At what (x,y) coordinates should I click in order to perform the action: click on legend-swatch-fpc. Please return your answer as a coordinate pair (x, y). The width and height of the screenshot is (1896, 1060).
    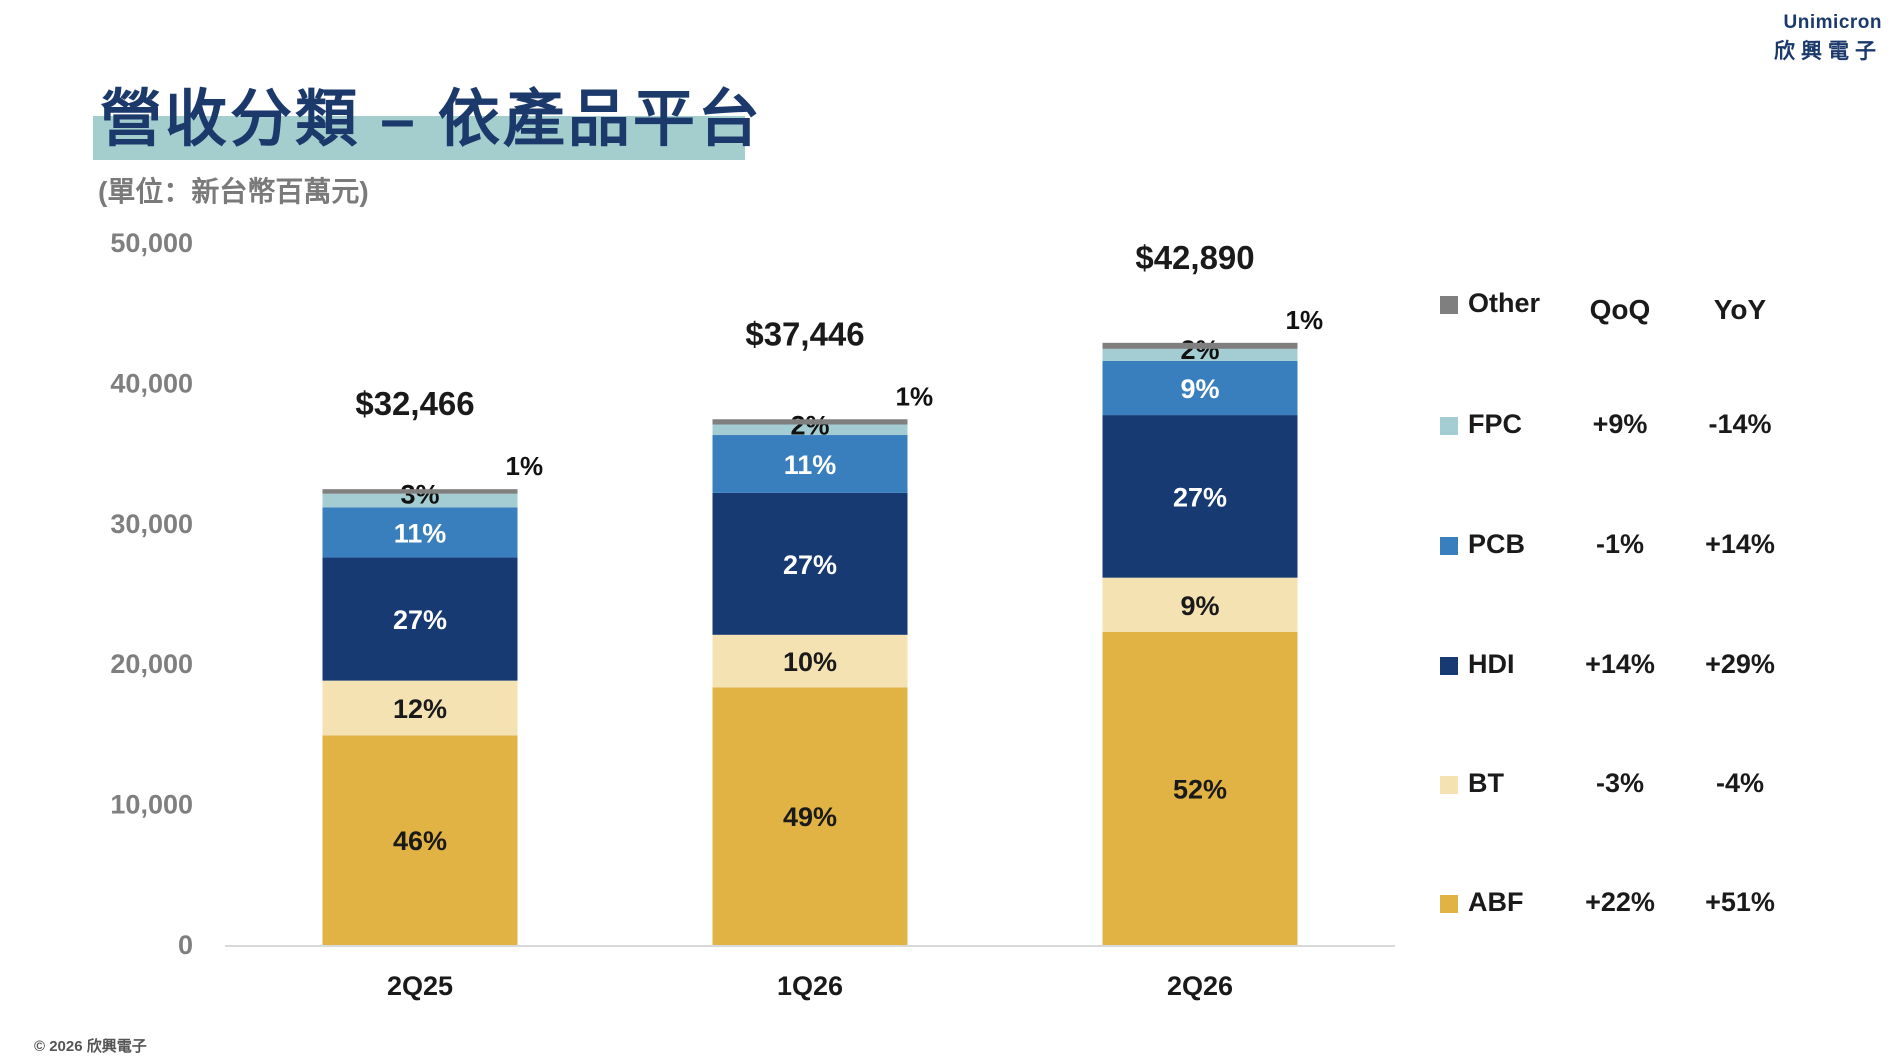
    Looking at the image, I should click on (1449, 426).